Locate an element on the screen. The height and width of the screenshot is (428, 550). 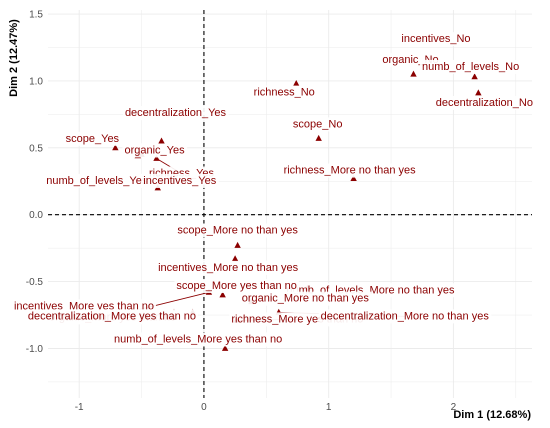
category-label: decentralization_Yes is located at coordinates (176, 113).